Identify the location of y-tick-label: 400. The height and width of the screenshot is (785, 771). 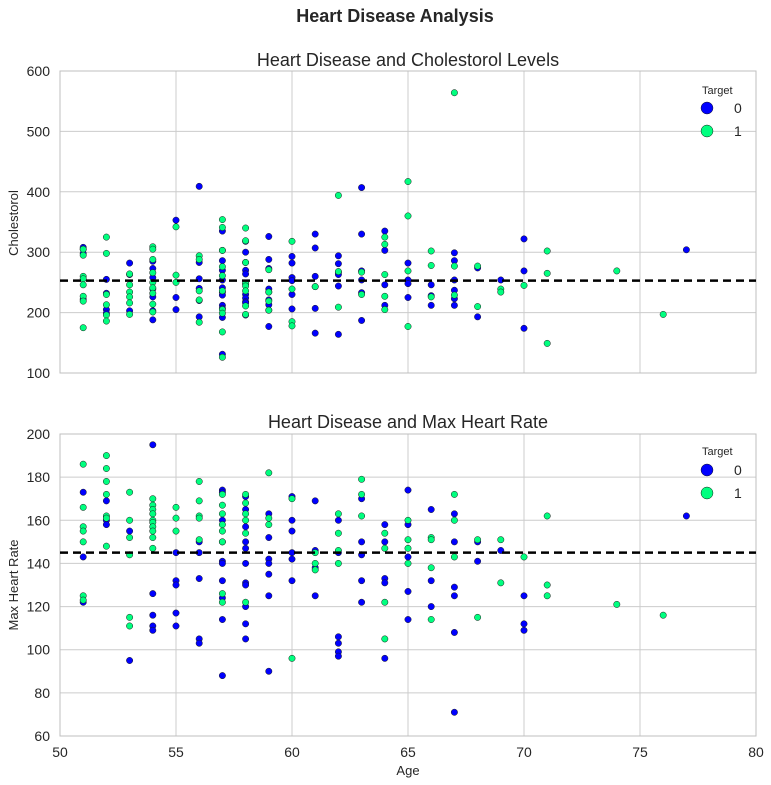
(39, 192).